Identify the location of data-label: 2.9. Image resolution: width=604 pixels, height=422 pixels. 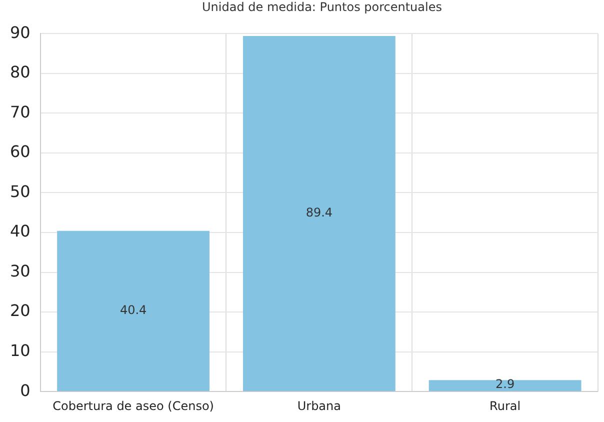
(505, 384).